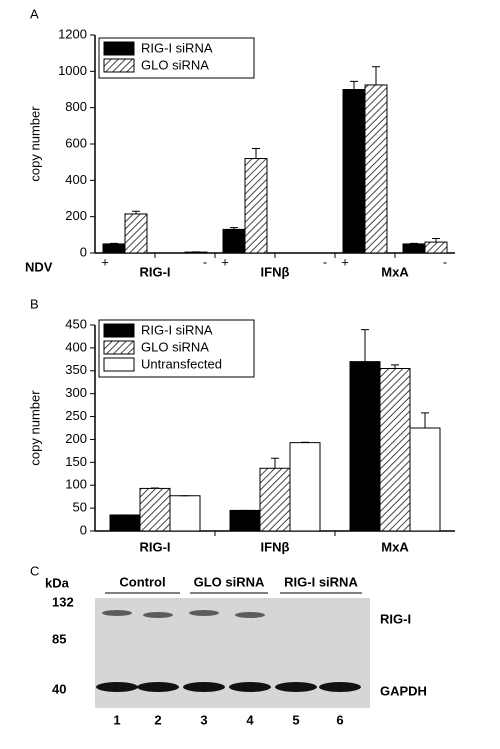 Image resolution: width=500 pixels, height=749 pixels. I want to click on x-tick-label: MxA, so click(395, 546).